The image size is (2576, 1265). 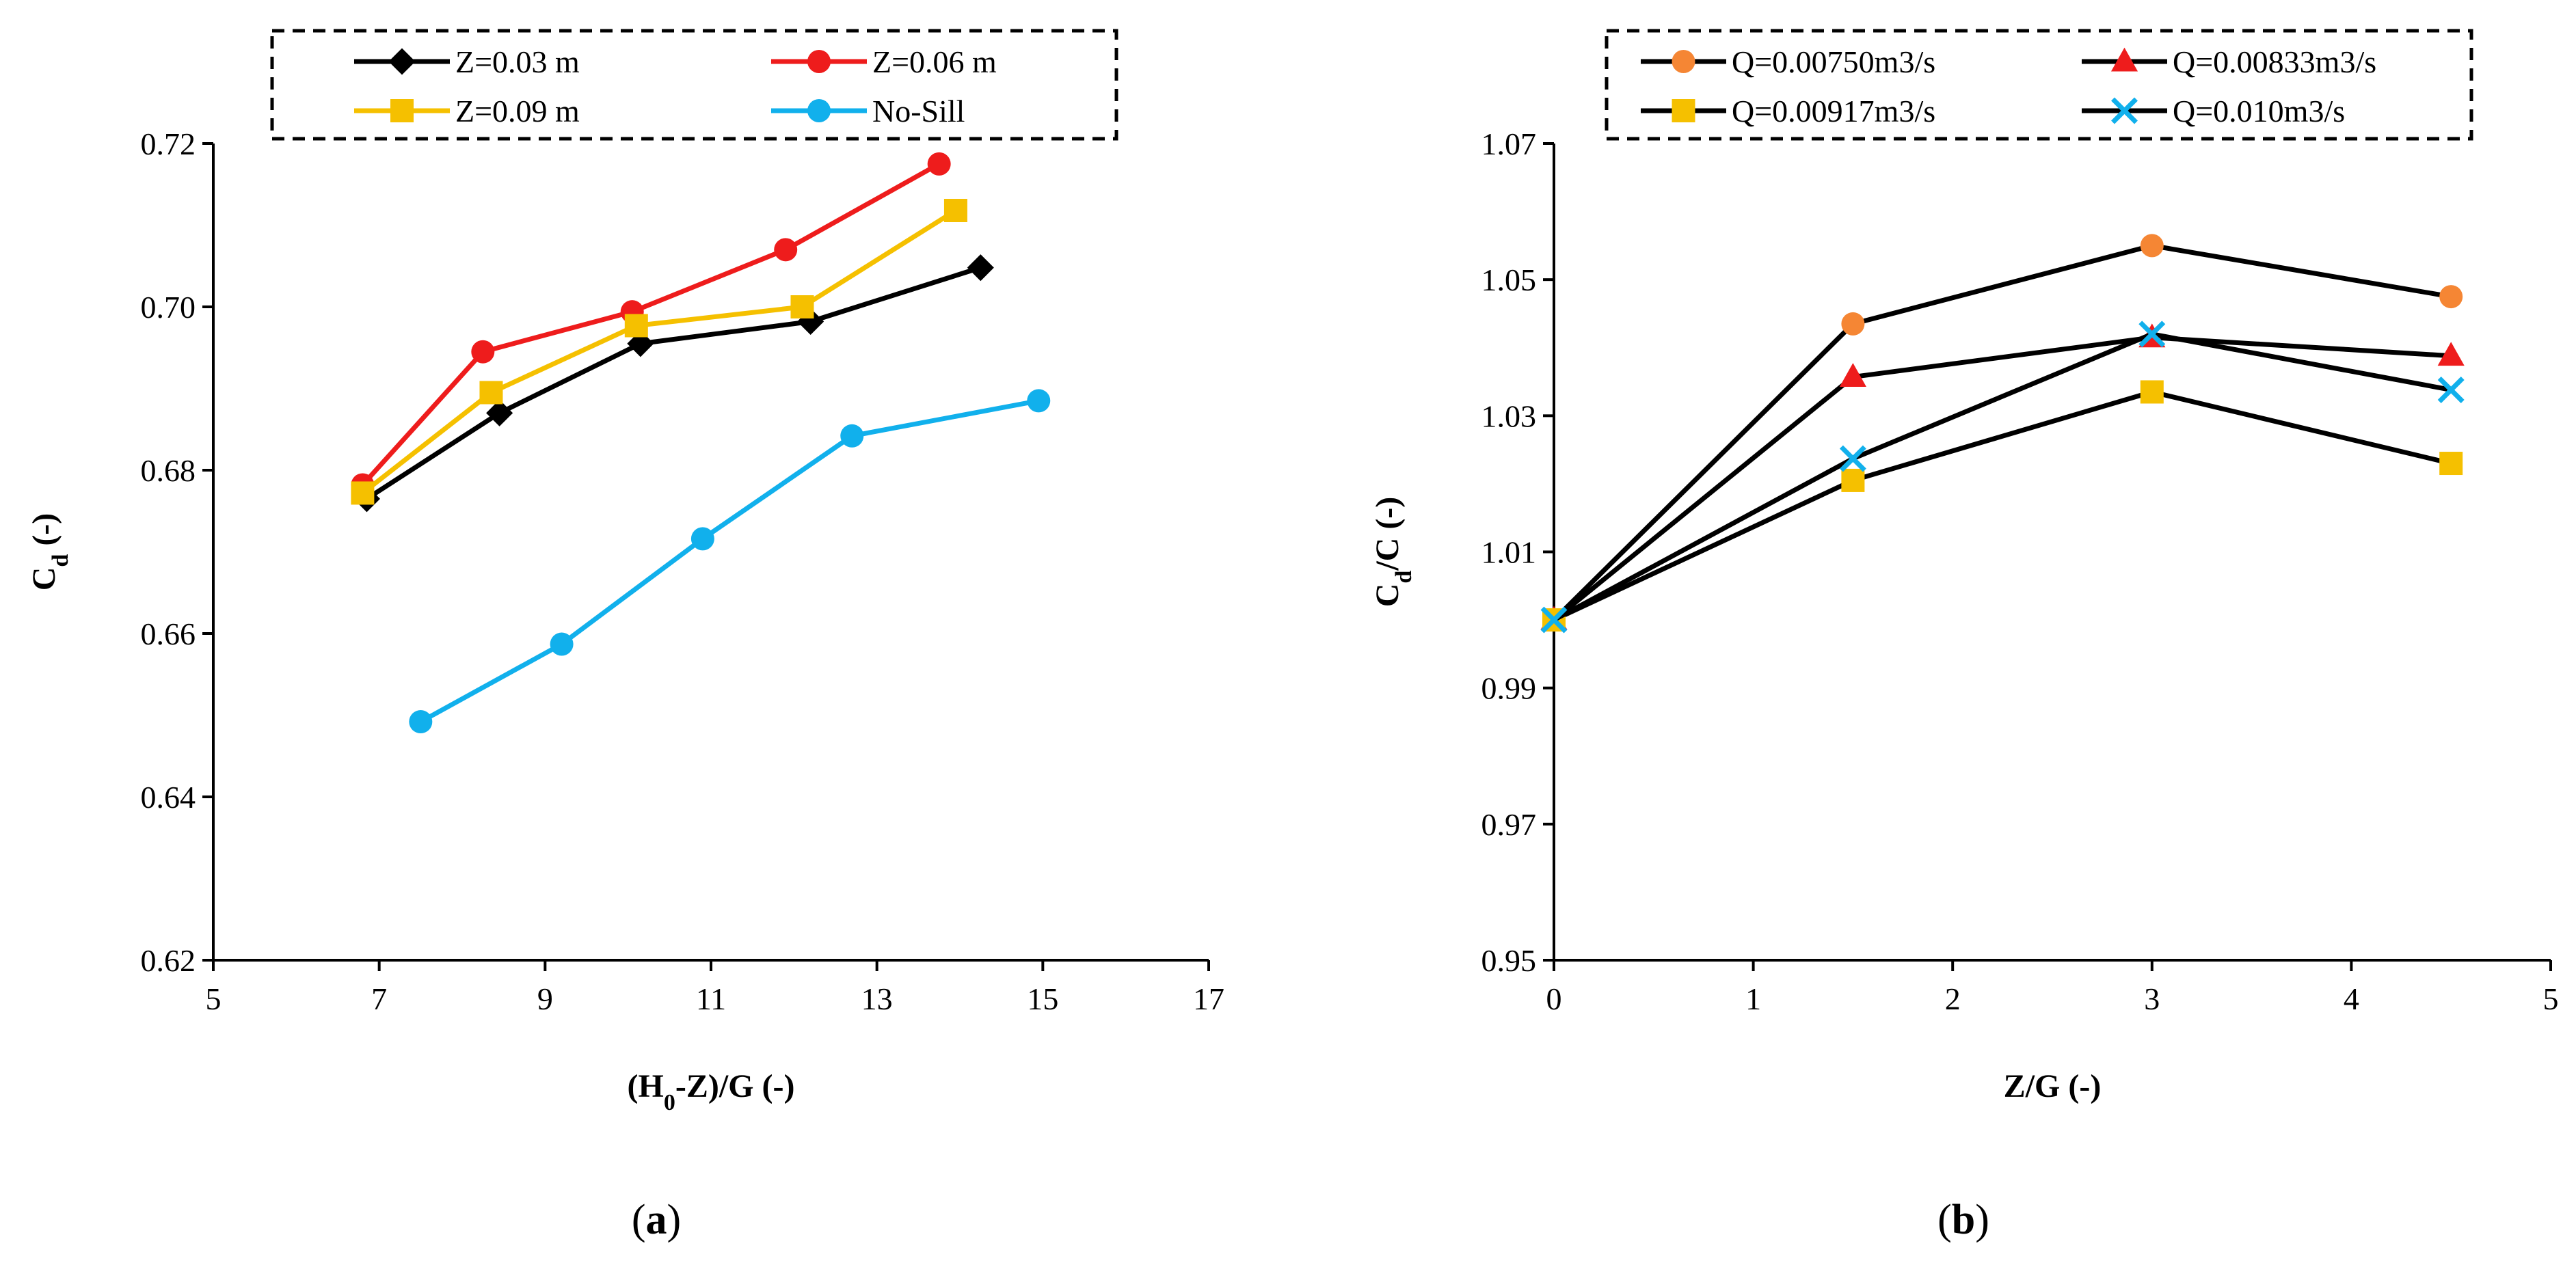 I want to click on legend-label: Q=0.00750m3/s, so click(x=1833, y=61).